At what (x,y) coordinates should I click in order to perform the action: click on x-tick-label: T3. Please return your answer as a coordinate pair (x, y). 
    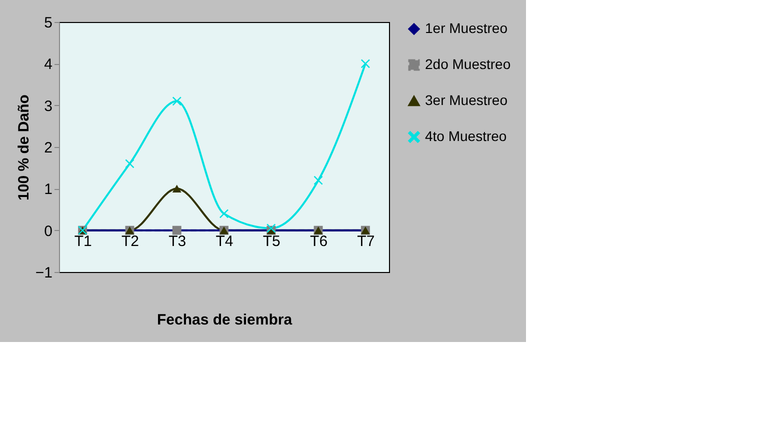
    Looking at the image, I should click on (177, 241).